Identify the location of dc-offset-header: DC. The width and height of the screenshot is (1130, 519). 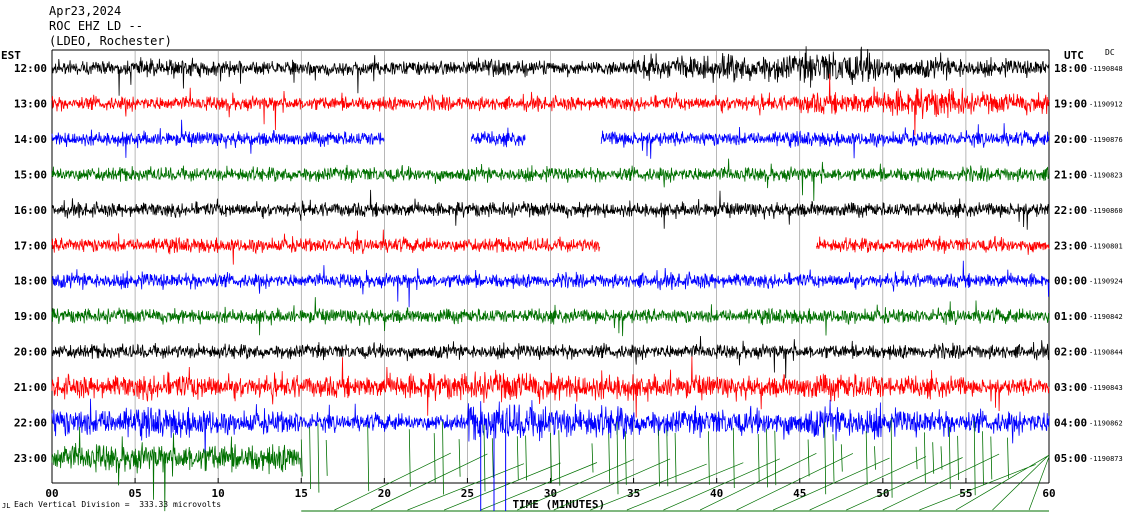
(1110, 52).